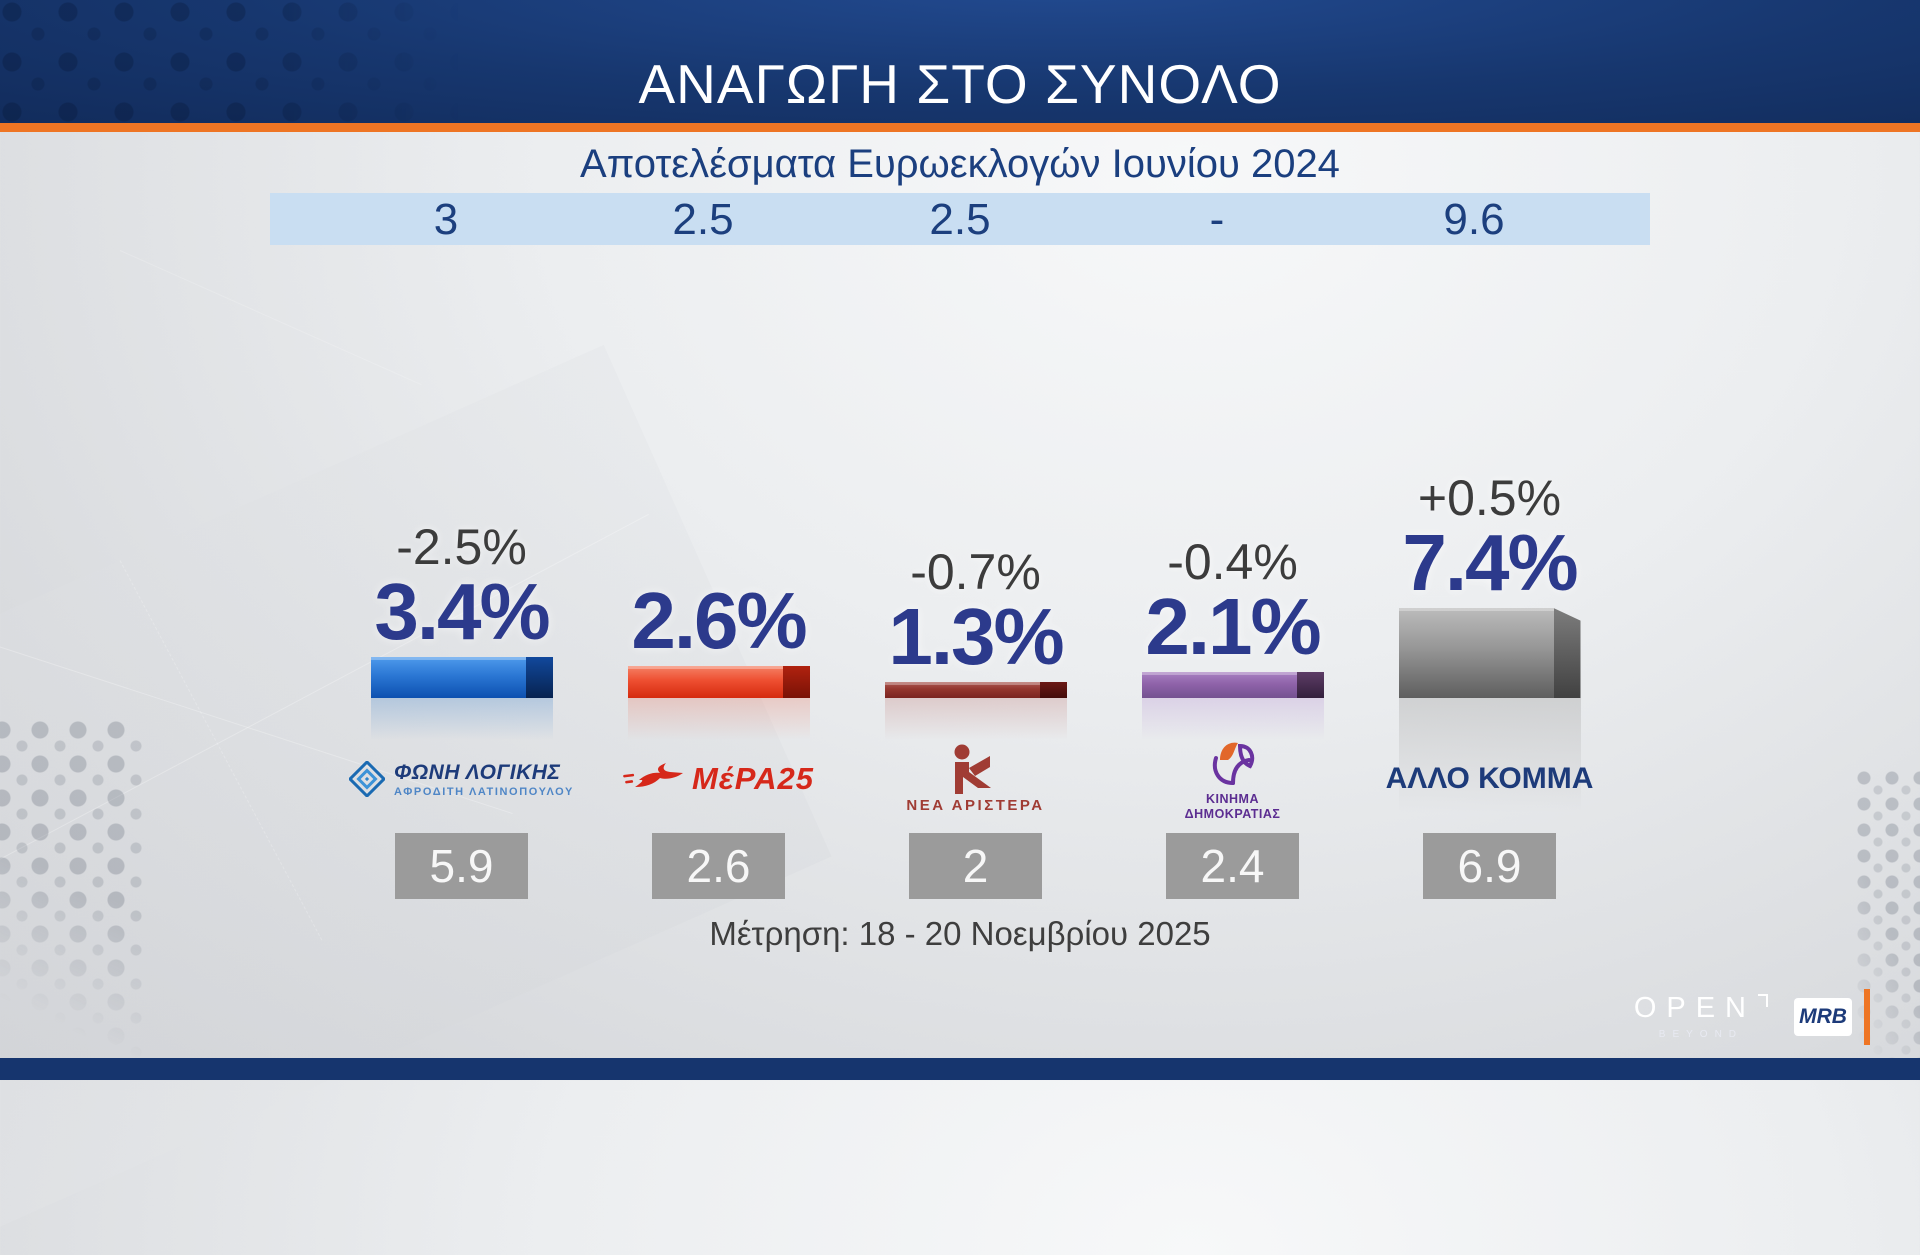  I want to click on party-percentage: 7.4%, so click(1490, 562).